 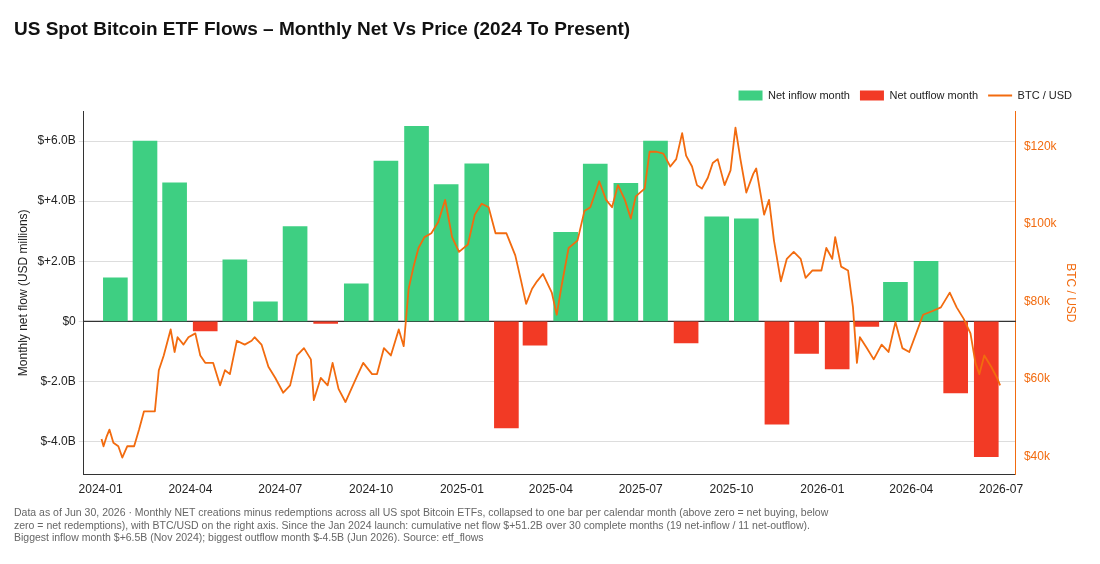 I want to click on x-tick-label: 2026-07, so click(x=1001, y=489).